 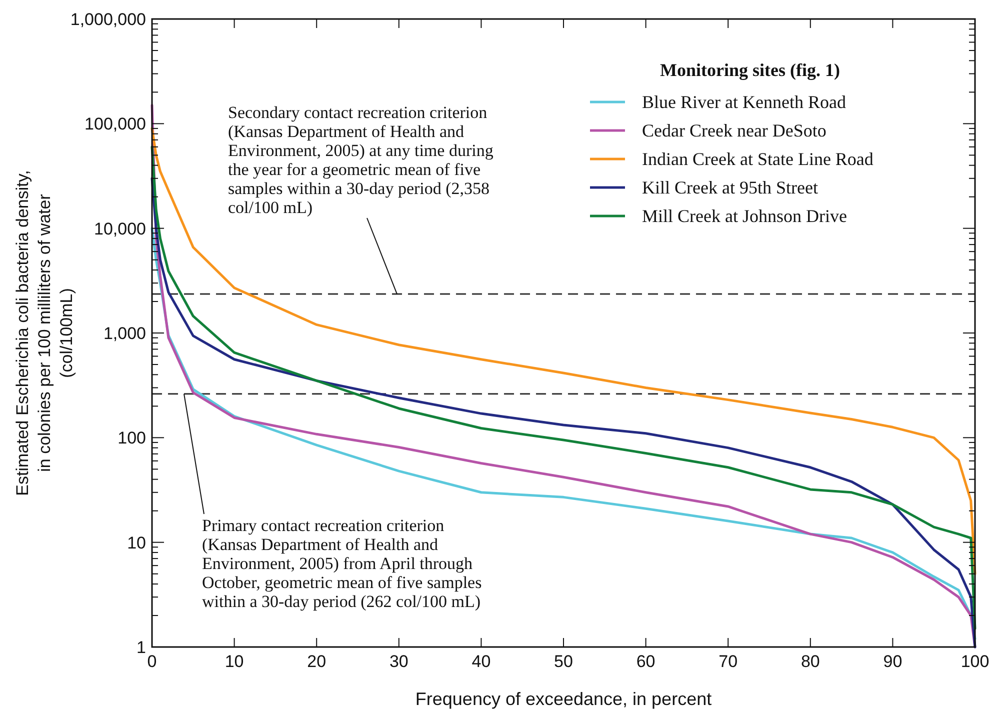 What do you see at coordinates (730, 188) in the screenshot?
I see `legend-label: Kill Creek at 95th Street` at bounding box center [730, 188].